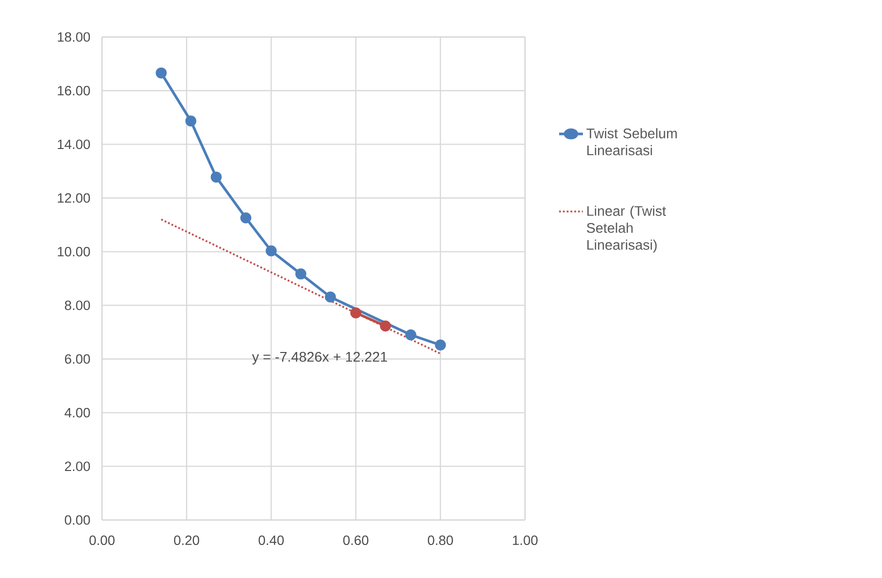  I want to click on y-tick-label: 12.00, so click(74, 198).